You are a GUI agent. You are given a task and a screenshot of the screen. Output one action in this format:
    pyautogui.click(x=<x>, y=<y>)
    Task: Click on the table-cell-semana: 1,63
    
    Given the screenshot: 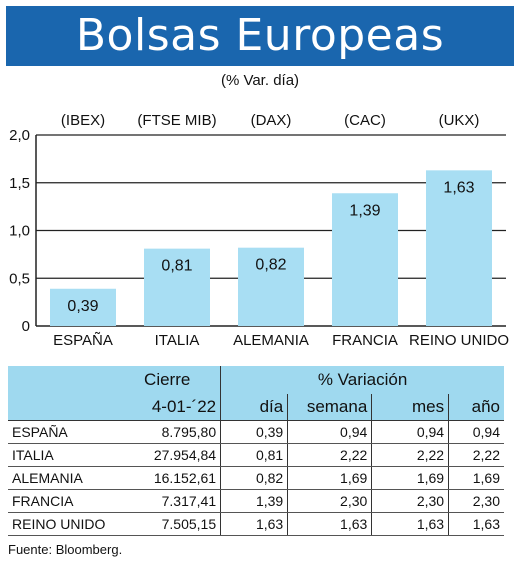 What is the action you would take?
    pyautogui.click(x=329, y=524)
    